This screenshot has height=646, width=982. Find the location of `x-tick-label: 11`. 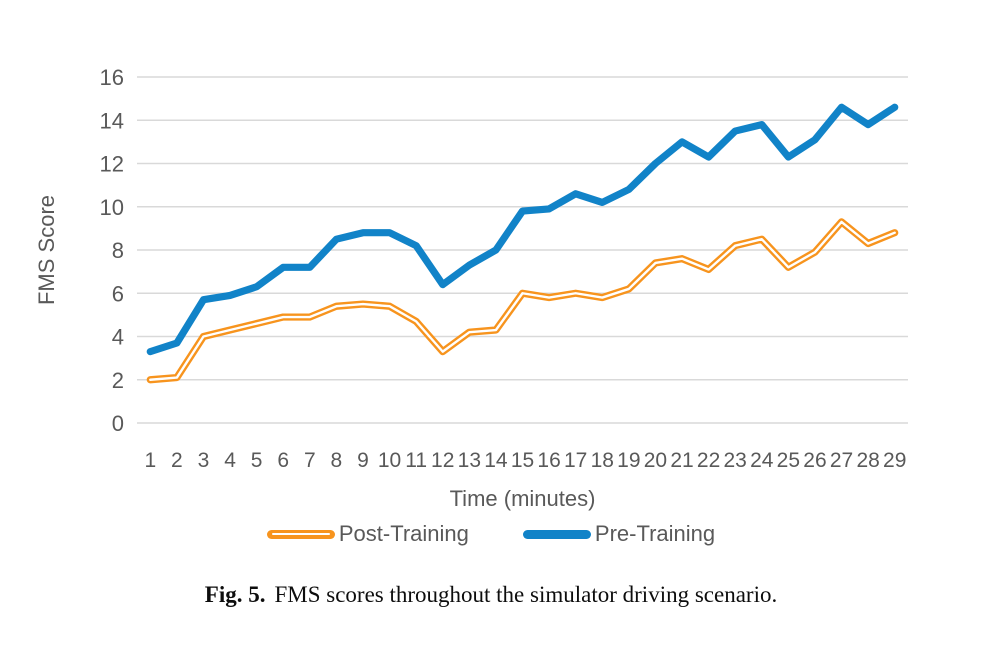

x-tick-label: 11 is located at coordinates (416, 460).